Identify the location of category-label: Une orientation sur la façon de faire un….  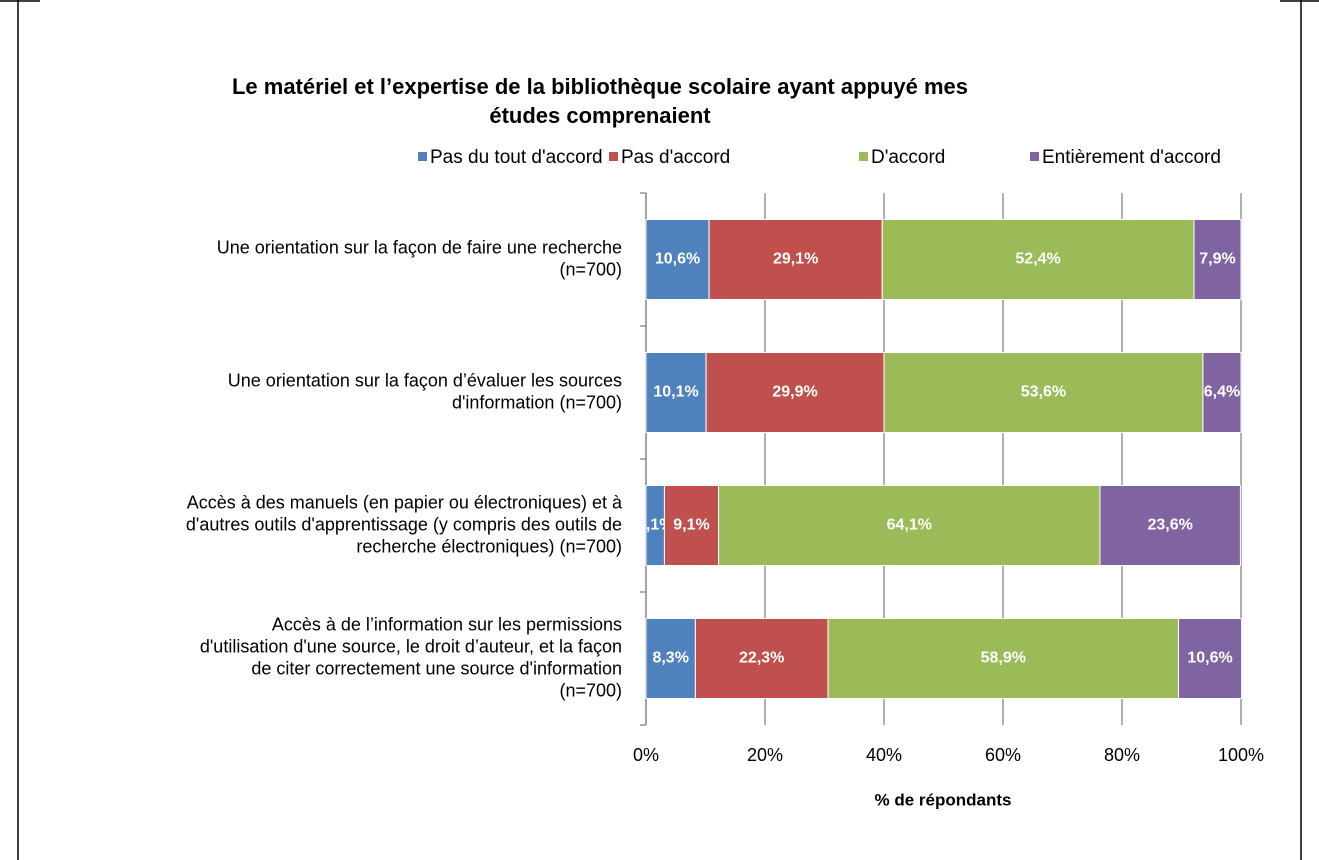
(419, 247).